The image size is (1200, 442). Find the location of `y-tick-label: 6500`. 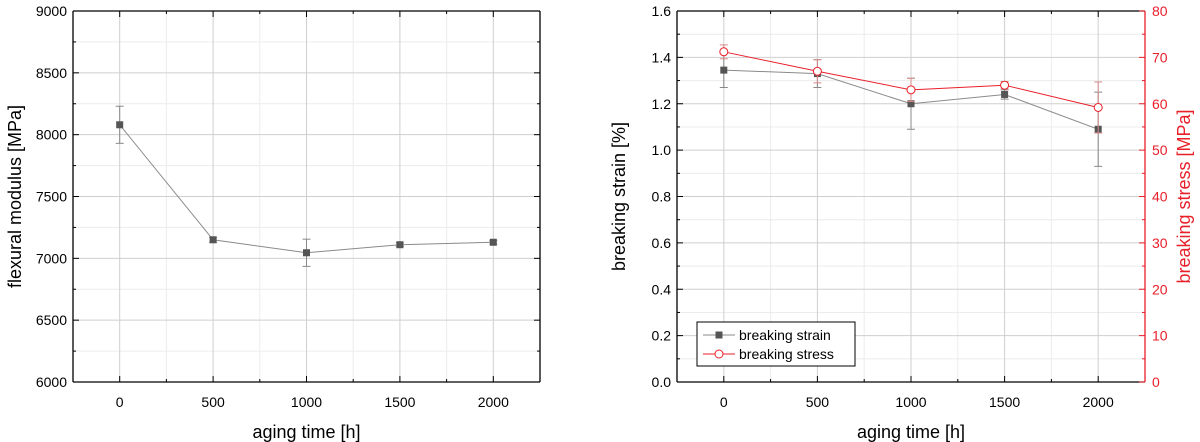

y-tick-label: 6500 is located at coordinates (51, 320).